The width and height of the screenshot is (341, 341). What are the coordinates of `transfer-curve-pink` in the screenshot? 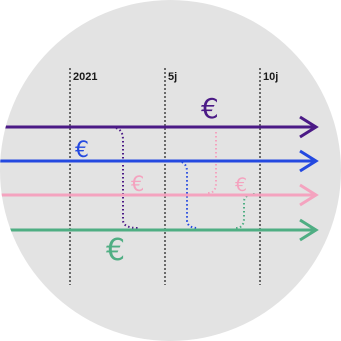 It's located at (212, 162).